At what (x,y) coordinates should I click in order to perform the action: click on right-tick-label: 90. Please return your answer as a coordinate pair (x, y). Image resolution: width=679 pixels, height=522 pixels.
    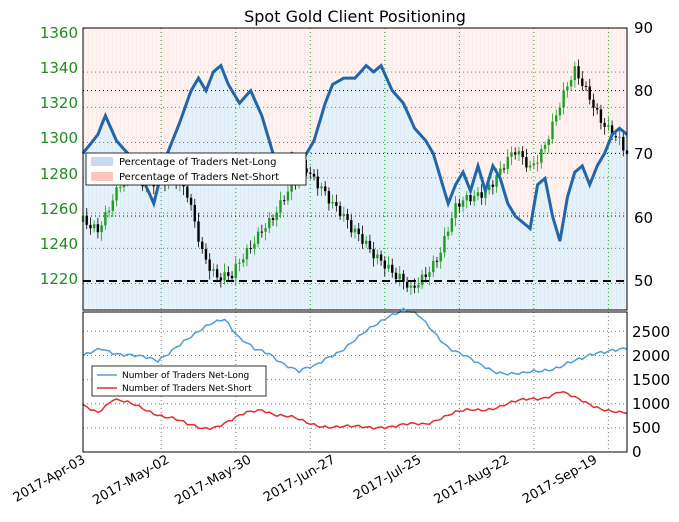
    Looking at the image, I should click on (643, 28).